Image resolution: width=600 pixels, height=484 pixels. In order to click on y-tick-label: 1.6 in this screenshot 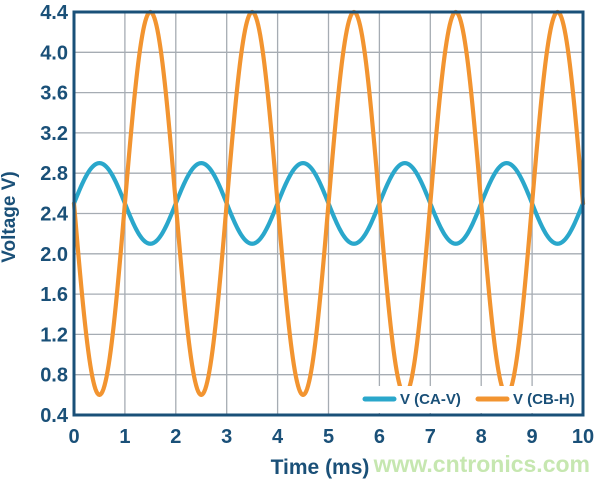, I will do `click(54, 295)`.